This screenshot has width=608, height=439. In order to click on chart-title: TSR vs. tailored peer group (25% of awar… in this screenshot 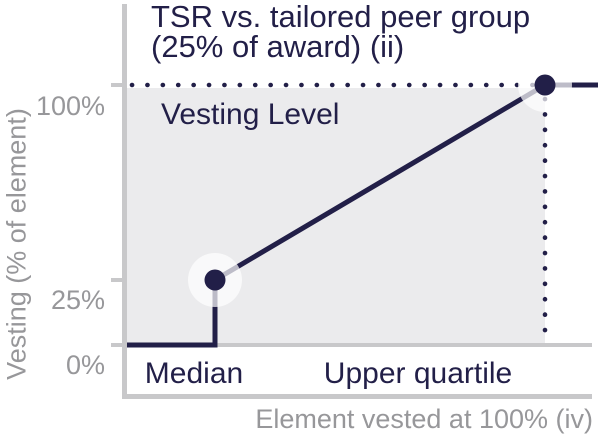, I will do `click(341, 32)`.